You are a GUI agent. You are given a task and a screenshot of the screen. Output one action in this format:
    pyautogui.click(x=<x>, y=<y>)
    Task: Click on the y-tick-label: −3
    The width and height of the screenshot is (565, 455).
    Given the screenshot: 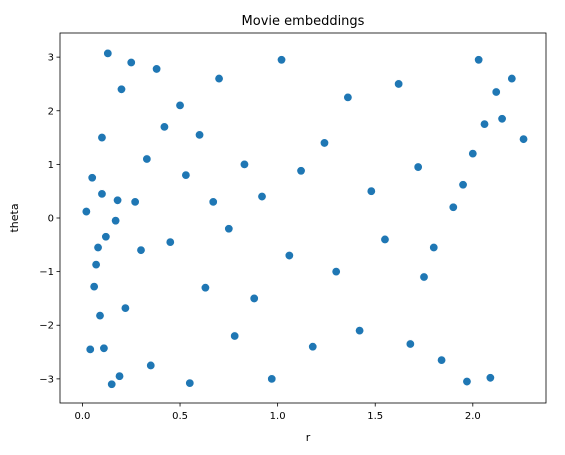 What is the action you would take?
    pyautogui.click(x=46, y=379)
    